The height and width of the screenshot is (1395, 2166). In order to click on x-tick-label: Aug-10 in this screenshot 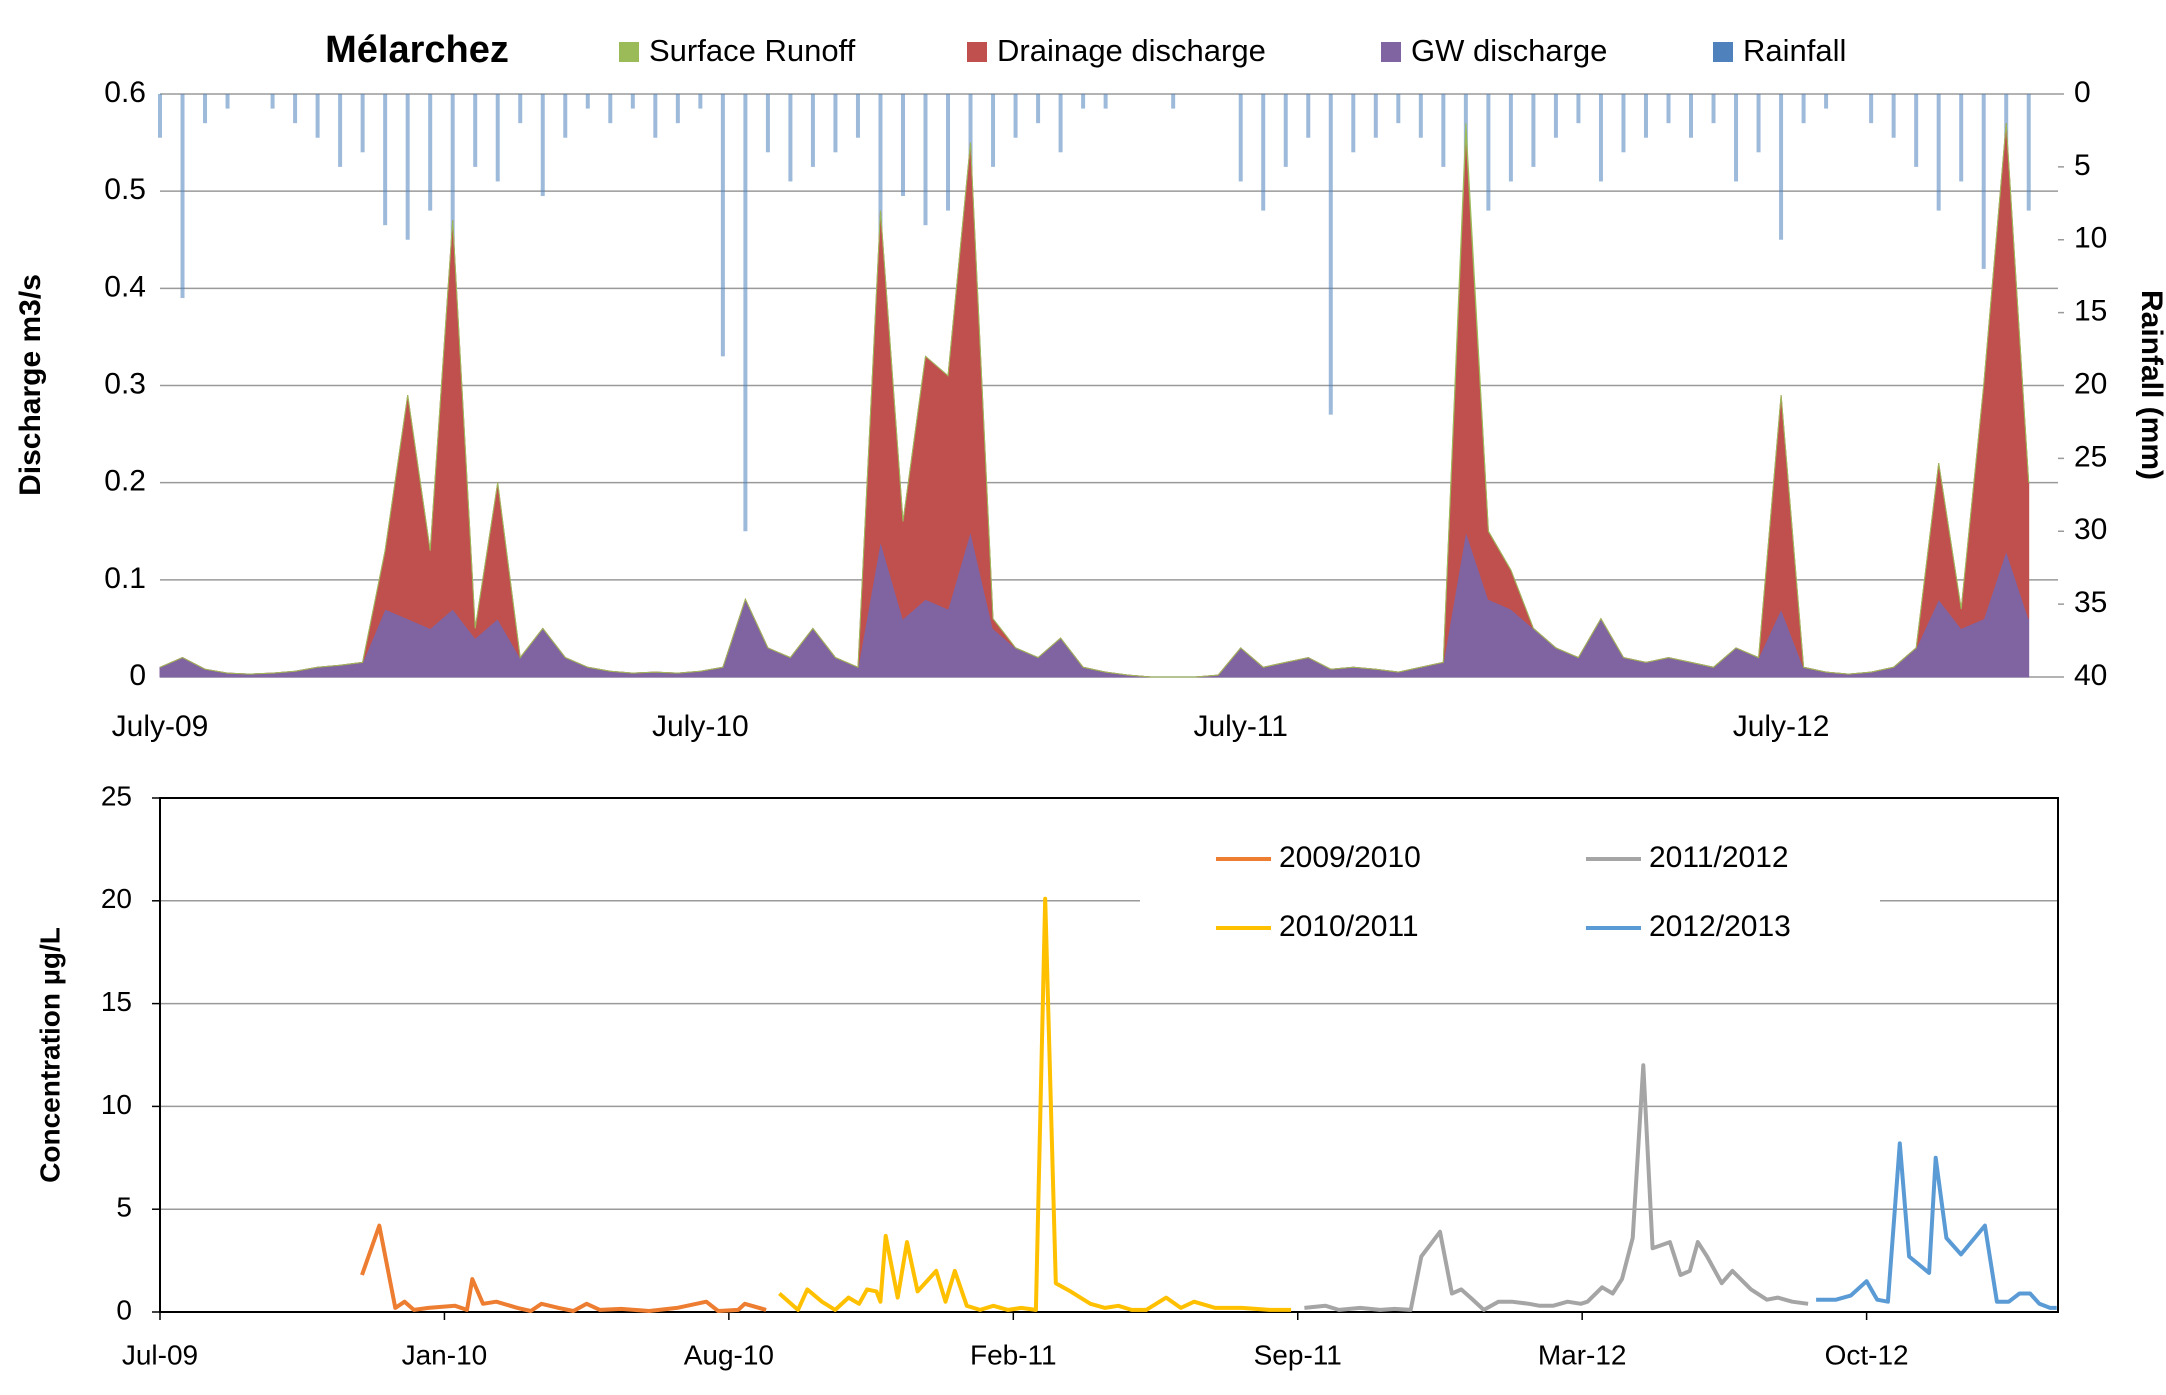, I will do `click(729, 1354)`.